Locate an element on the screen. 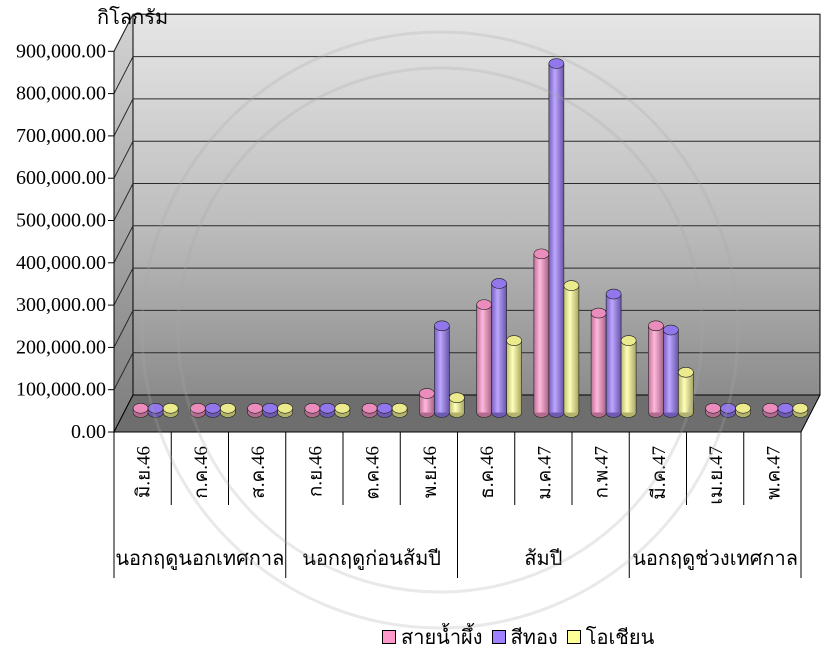 The width and height of the screenshot is (821, 659). y-tick-label: 500,000.00 is located at coordinates (61, 221).